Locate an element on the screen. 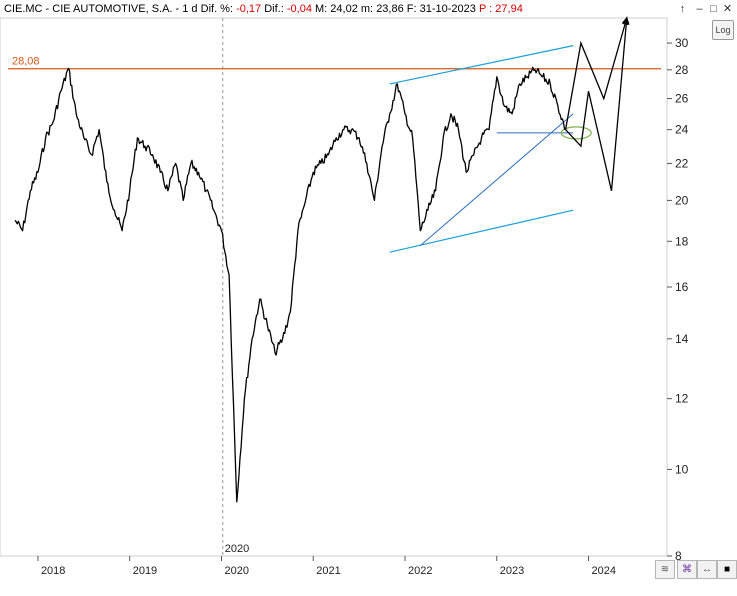 The width and height of the screenshot is (737, 596). x-tick-label: 2019 is located at coordinates (145, 571).